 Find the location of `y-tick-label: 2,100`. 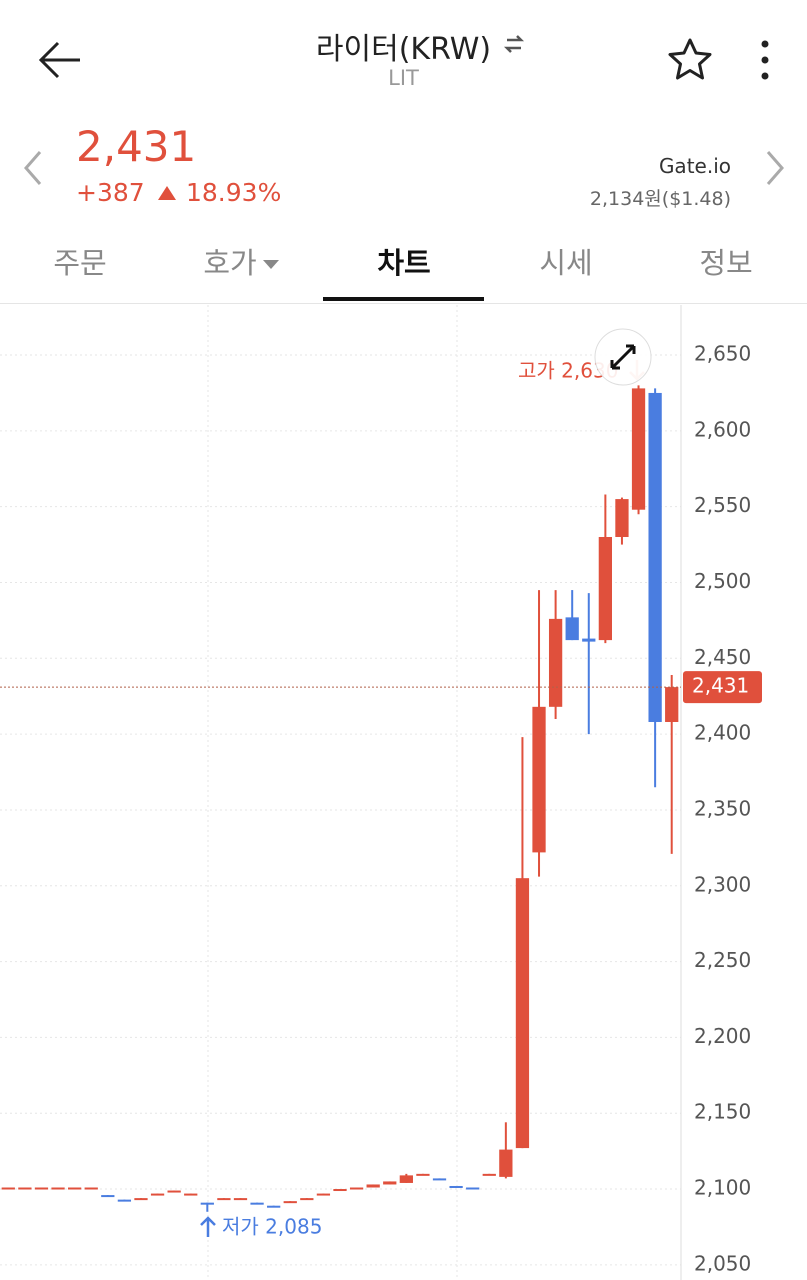

y-tick-label: 2,100 is located at coordinates (722, 1188).